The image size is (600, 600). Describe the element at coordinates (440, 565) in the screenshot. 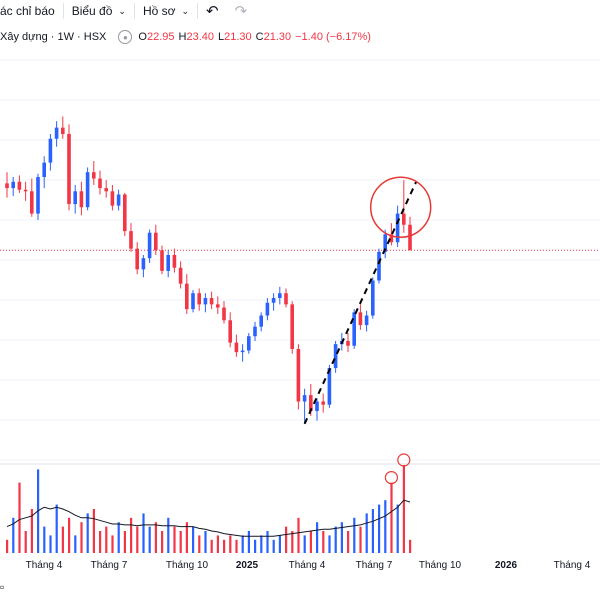

I see `x-tick-label: Tháng 10` at that location.